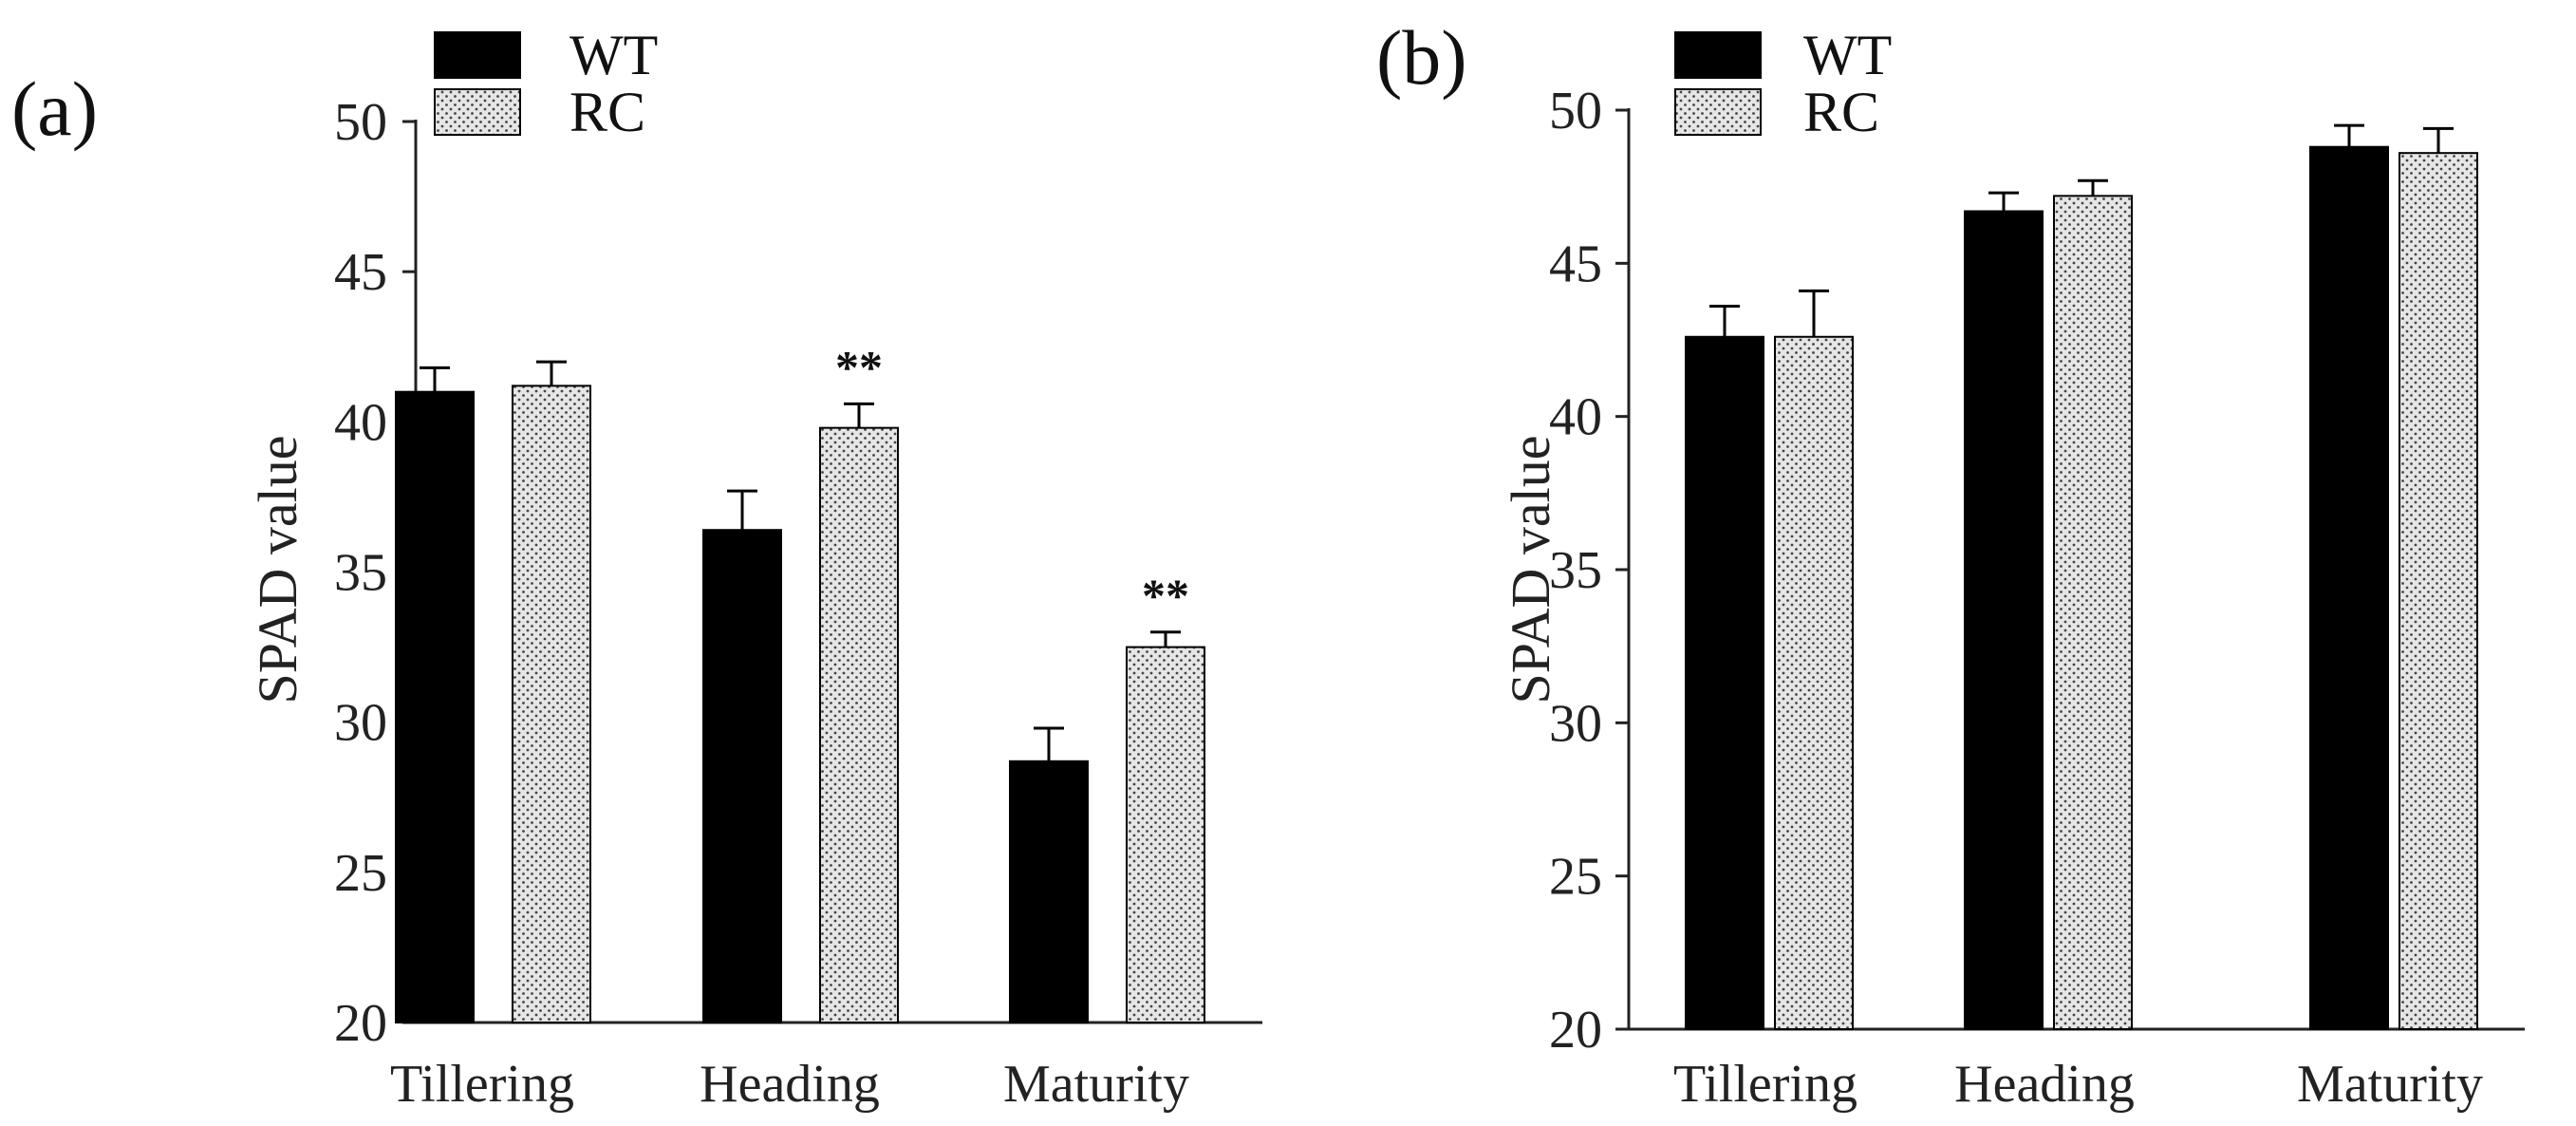 This screenshot has height=1126, width=2576. What do you see at coordinates (1421, 58) in the screenshot?
I see `panel-label: (b)` at bounding box center [1421, 58].